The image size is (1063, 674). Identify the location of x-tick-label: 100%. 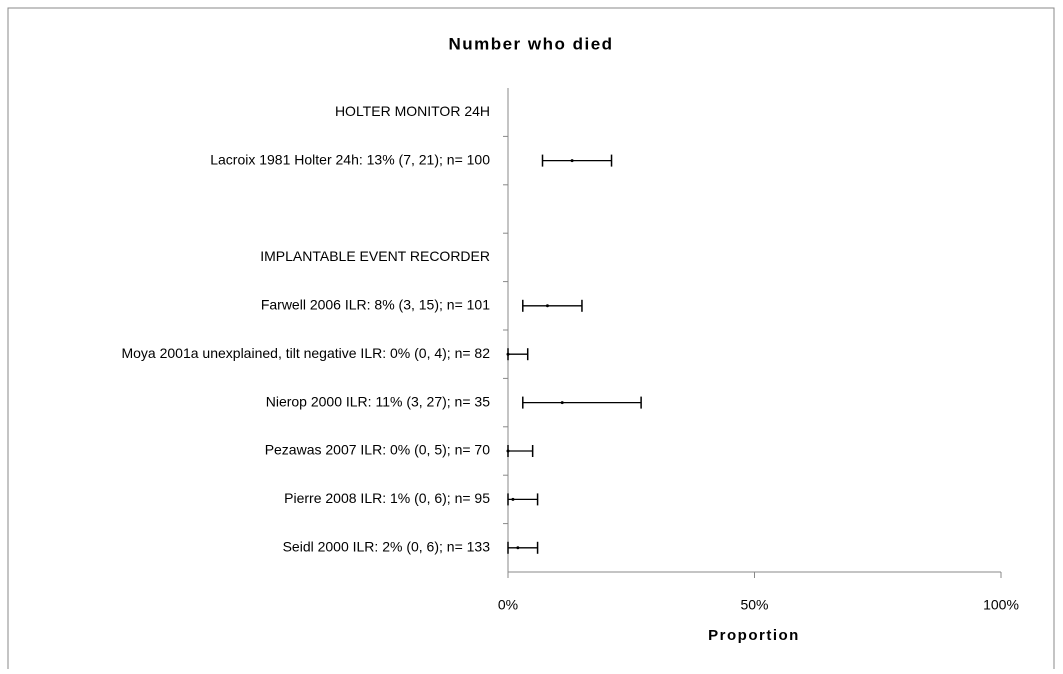
(1001, 605).